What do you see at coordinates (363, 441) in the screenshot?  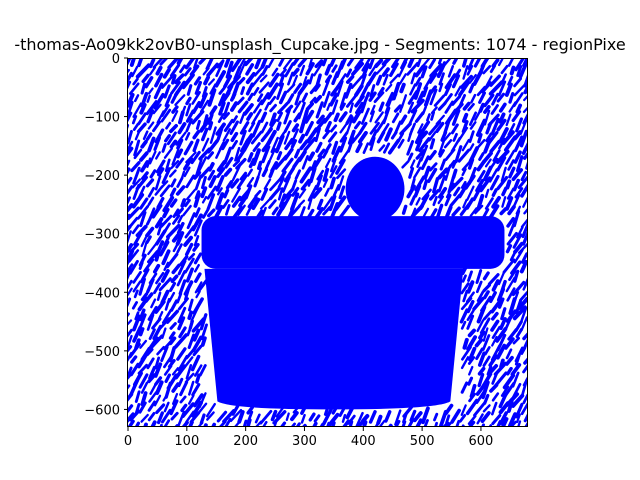 I see `x-tick-label: 400` at bounding box center [363, 441].